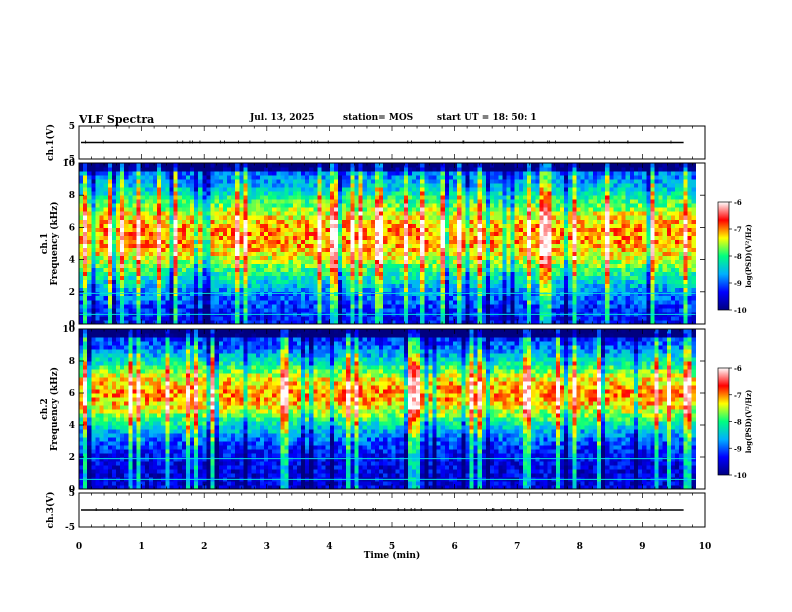 The height and width of the screenshot is (612, 792). What do you see at coordinates (72, 261) in the screenshot?
I see `ch1-spectrogram-ytick-2: 4` at bounding box center [72, 261].